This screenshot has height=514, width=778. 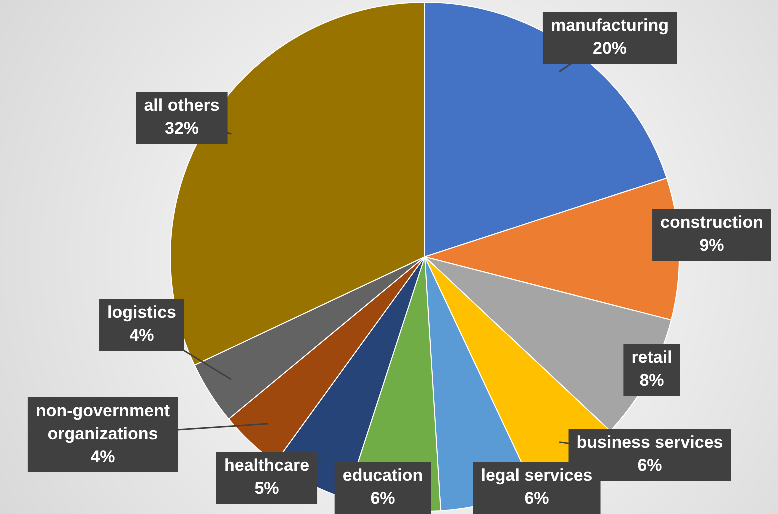 I want to click on slice-label: manufacturing, so click(x=610, y=26).